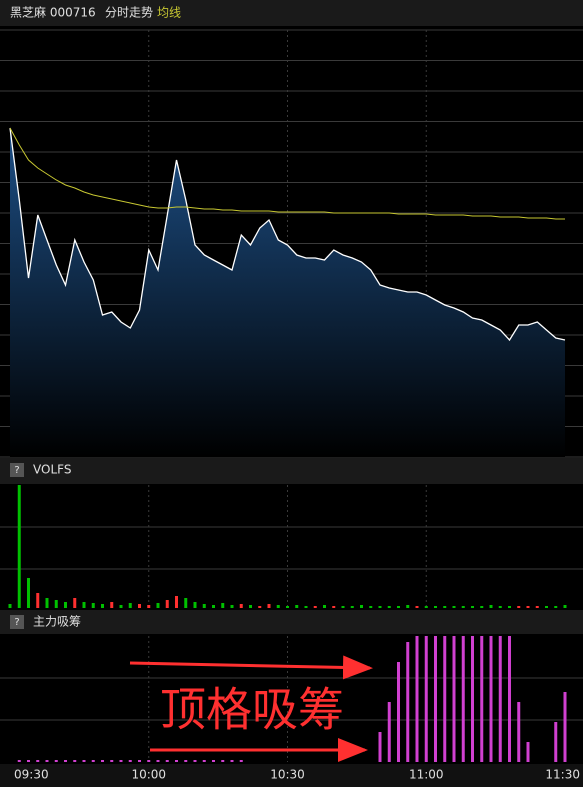 The height and width of the screenshot is (787, 583). What do you see at coordinates (426, 775) in the screenshot?
I see `x-tick-label: 11:00` at bounding box center [426, 775].